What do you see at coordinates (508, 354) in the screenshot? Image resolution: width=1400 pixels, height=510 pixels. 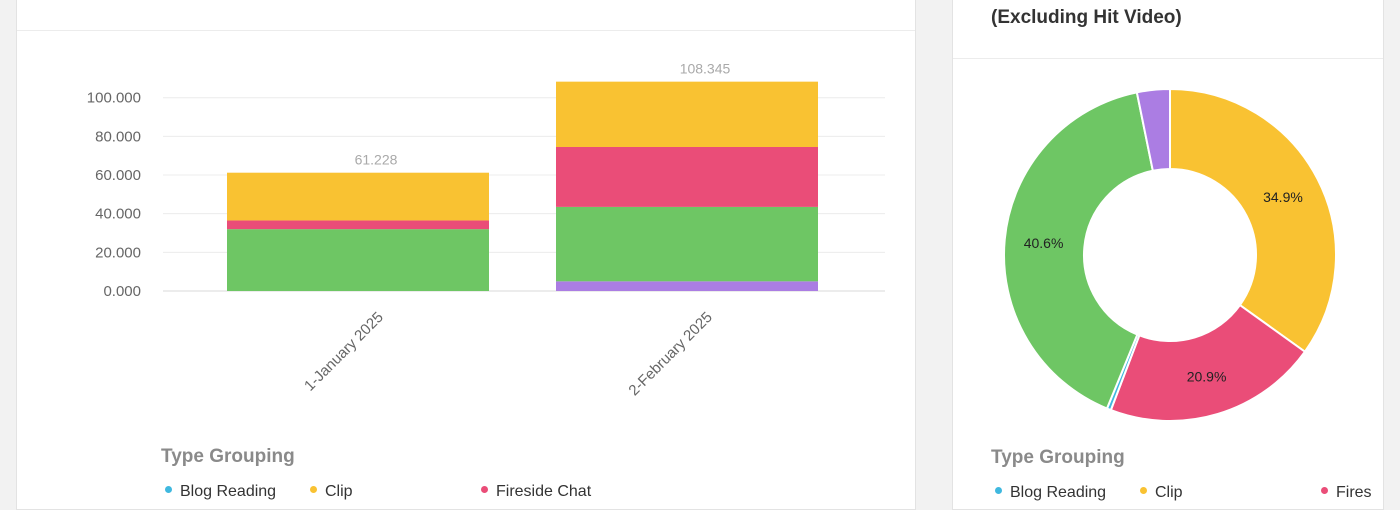 I see `x-axis-categories: 1-January 2025 2-February 2025` at bounding box center [508, 354].